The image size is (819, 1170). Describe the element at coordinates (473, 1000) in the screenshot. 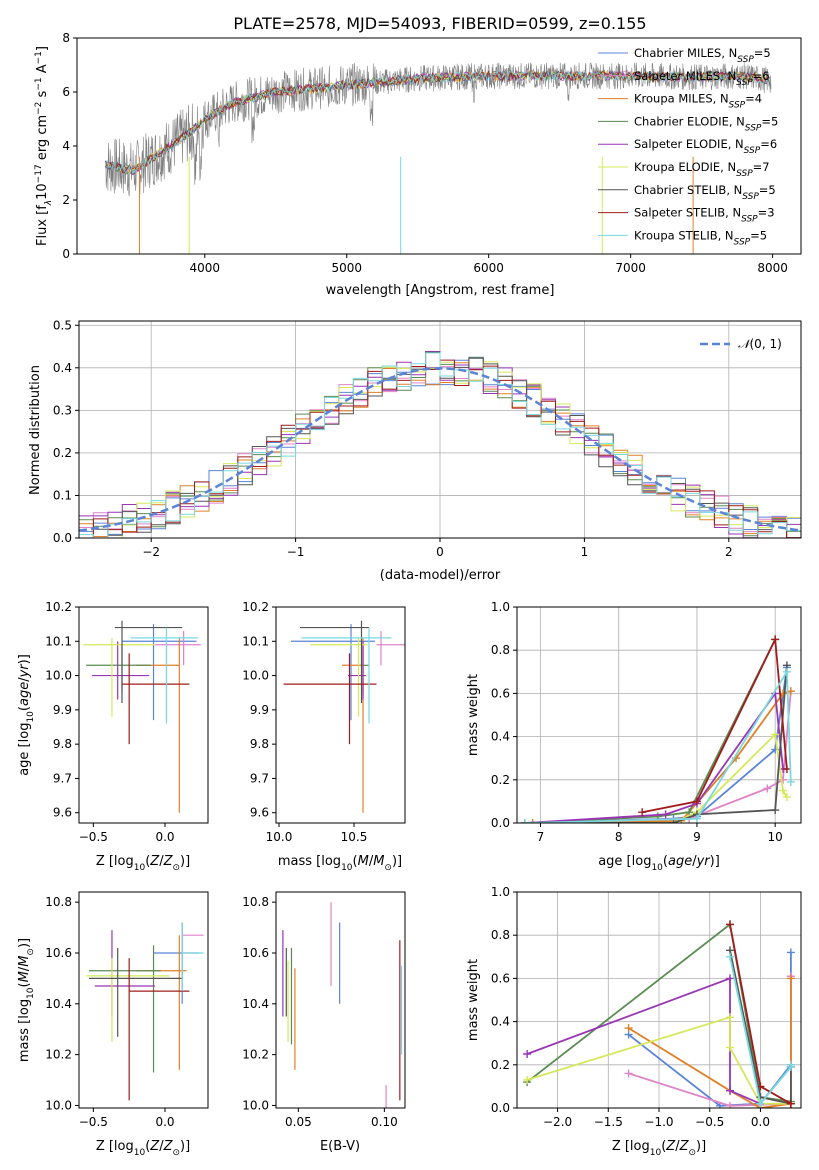

I see `mw-vs-Z-ylabel: mass weight` at that location.